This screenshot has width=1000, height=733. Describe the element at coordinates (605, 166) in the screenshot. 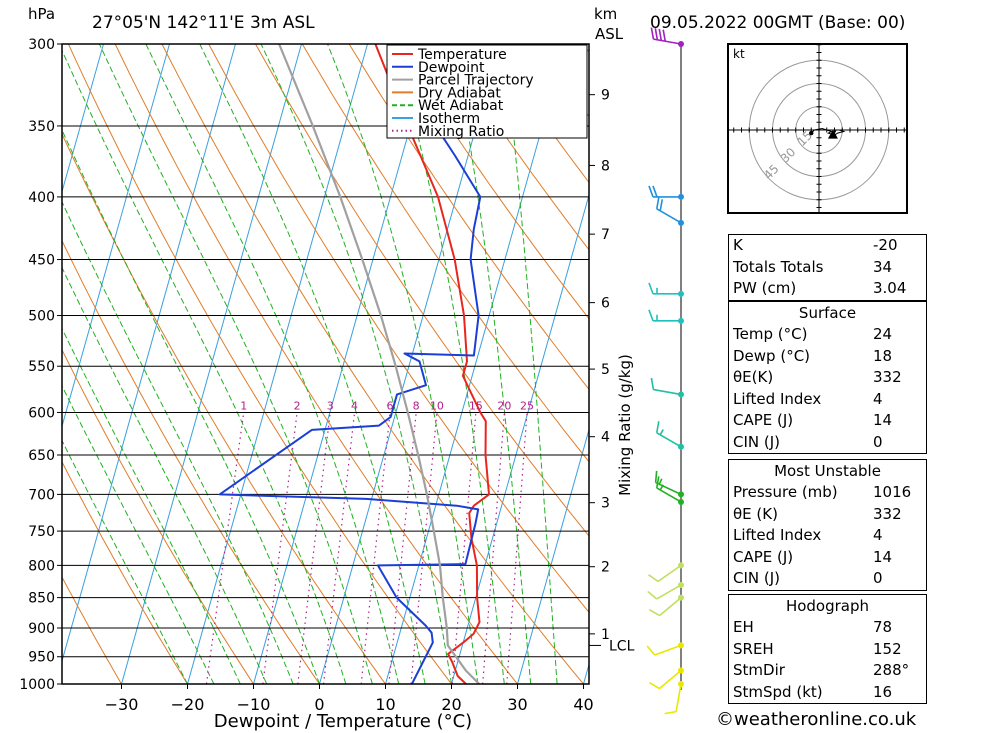

I see `km-tick-label: 8` at that location.